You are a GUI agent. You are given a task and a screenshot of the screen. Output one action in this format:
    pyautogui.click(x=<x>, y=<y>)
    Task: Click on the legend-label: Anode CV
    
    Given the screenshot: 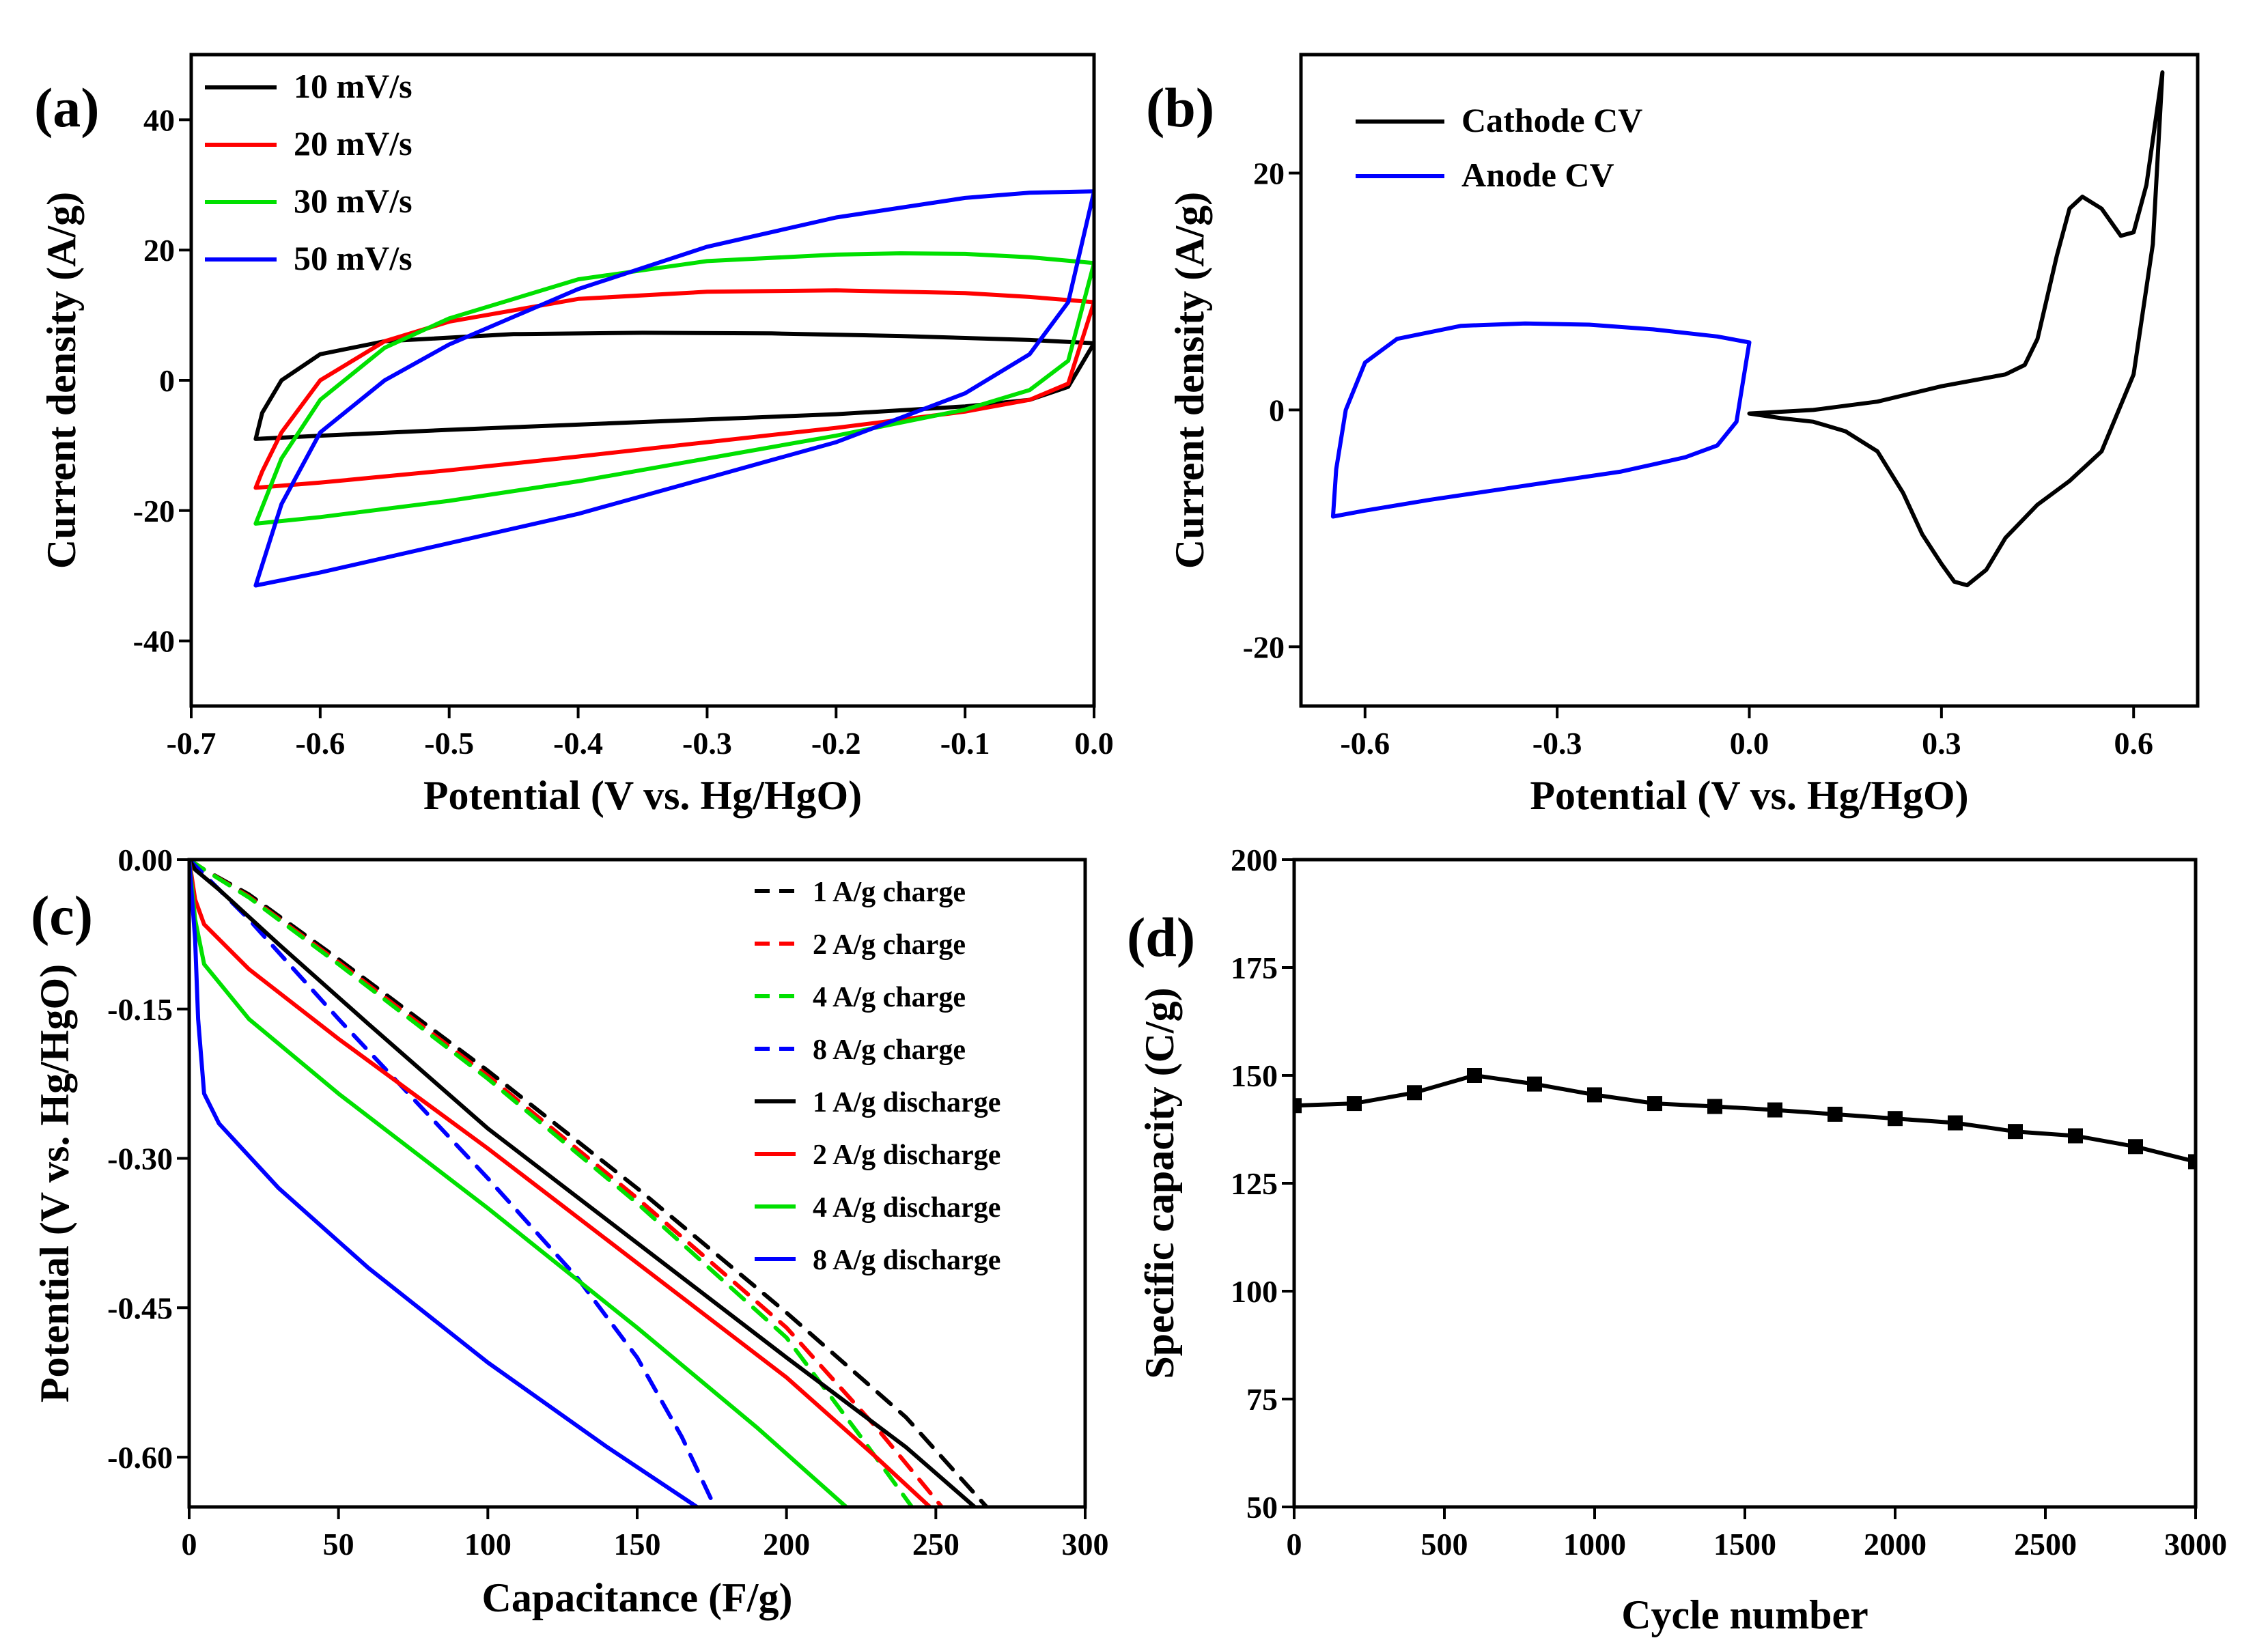 What is the action you would take?
    pyautogui.click(x=1538, y=175)
    